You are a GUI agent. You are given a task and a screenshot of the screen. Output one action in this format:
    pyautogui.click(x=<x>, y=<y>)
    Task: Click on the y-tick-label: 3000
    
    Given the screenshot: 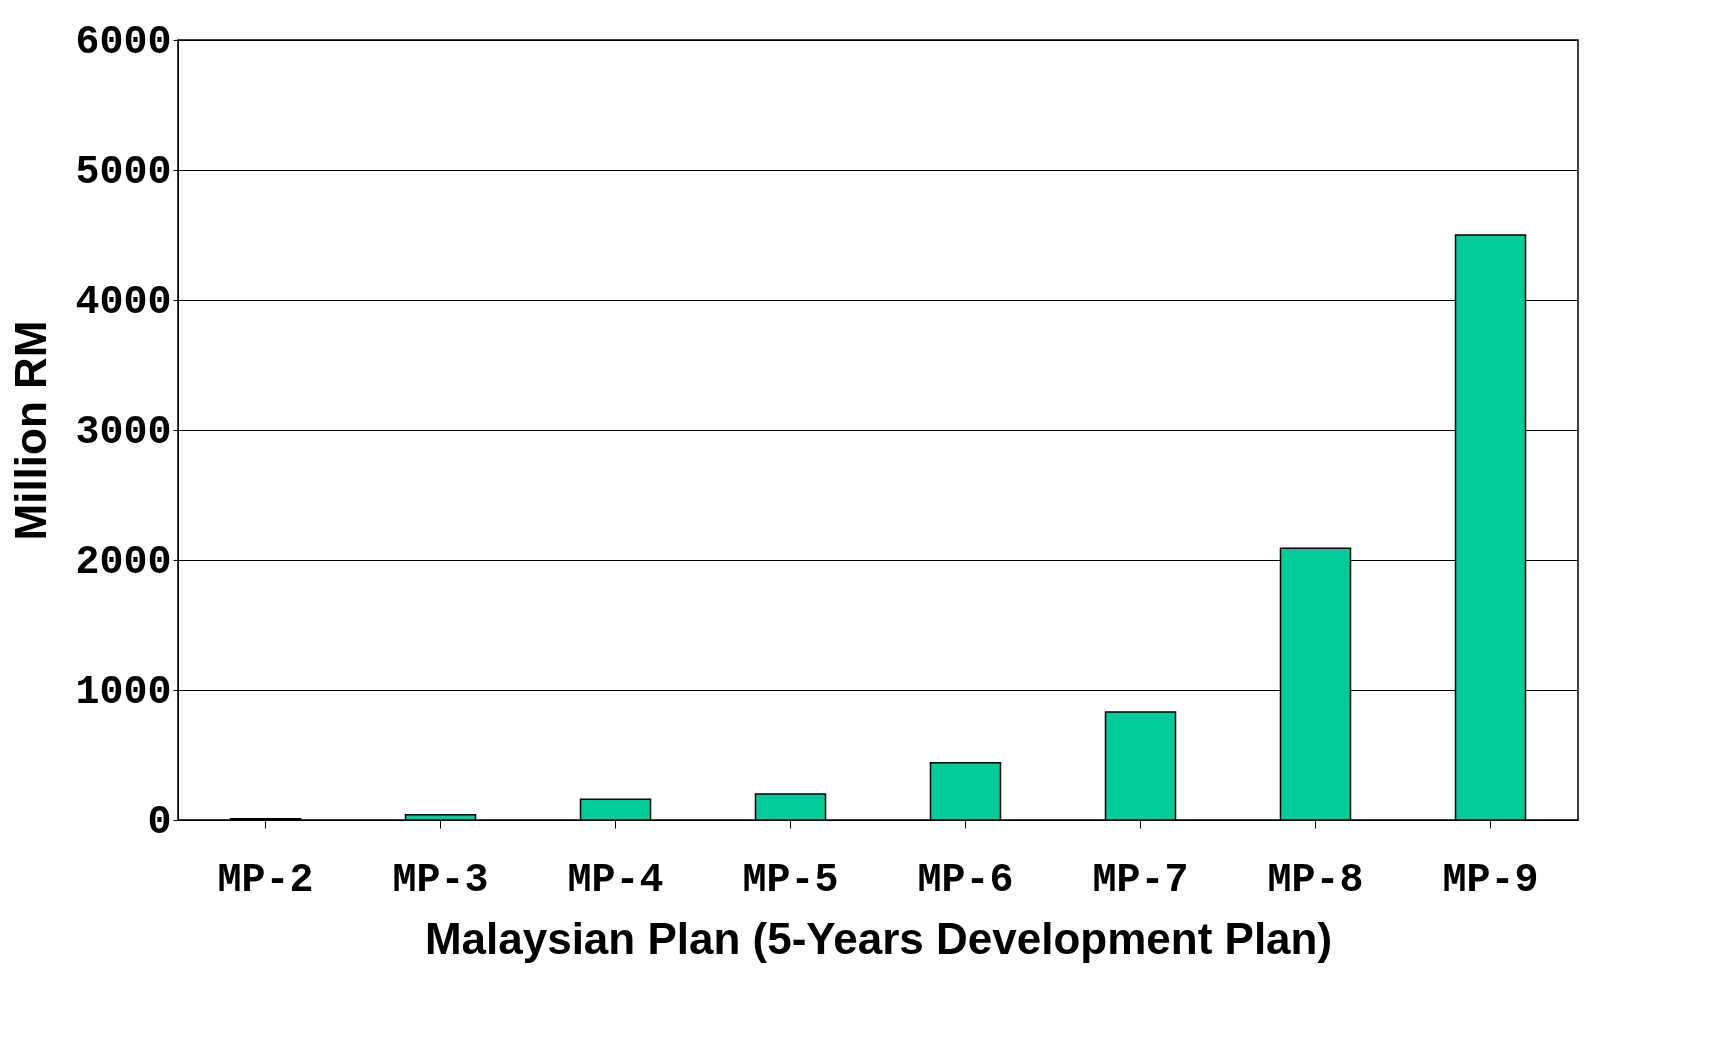 What is the action you would take?
    pyautogui.click(x=123, y=432)
    